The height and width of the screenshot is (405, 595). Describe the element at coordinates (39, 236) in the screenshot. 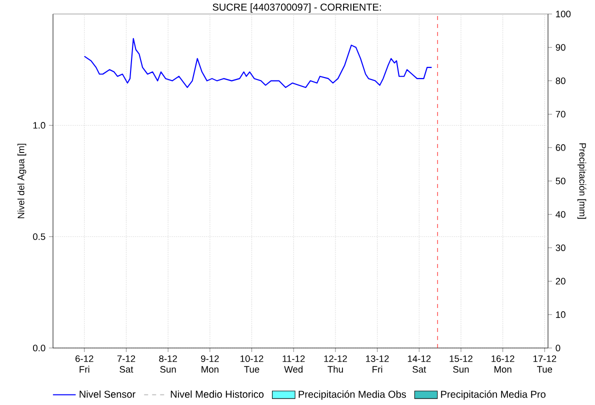

I see `y-tick-label: 0.5` at that location.